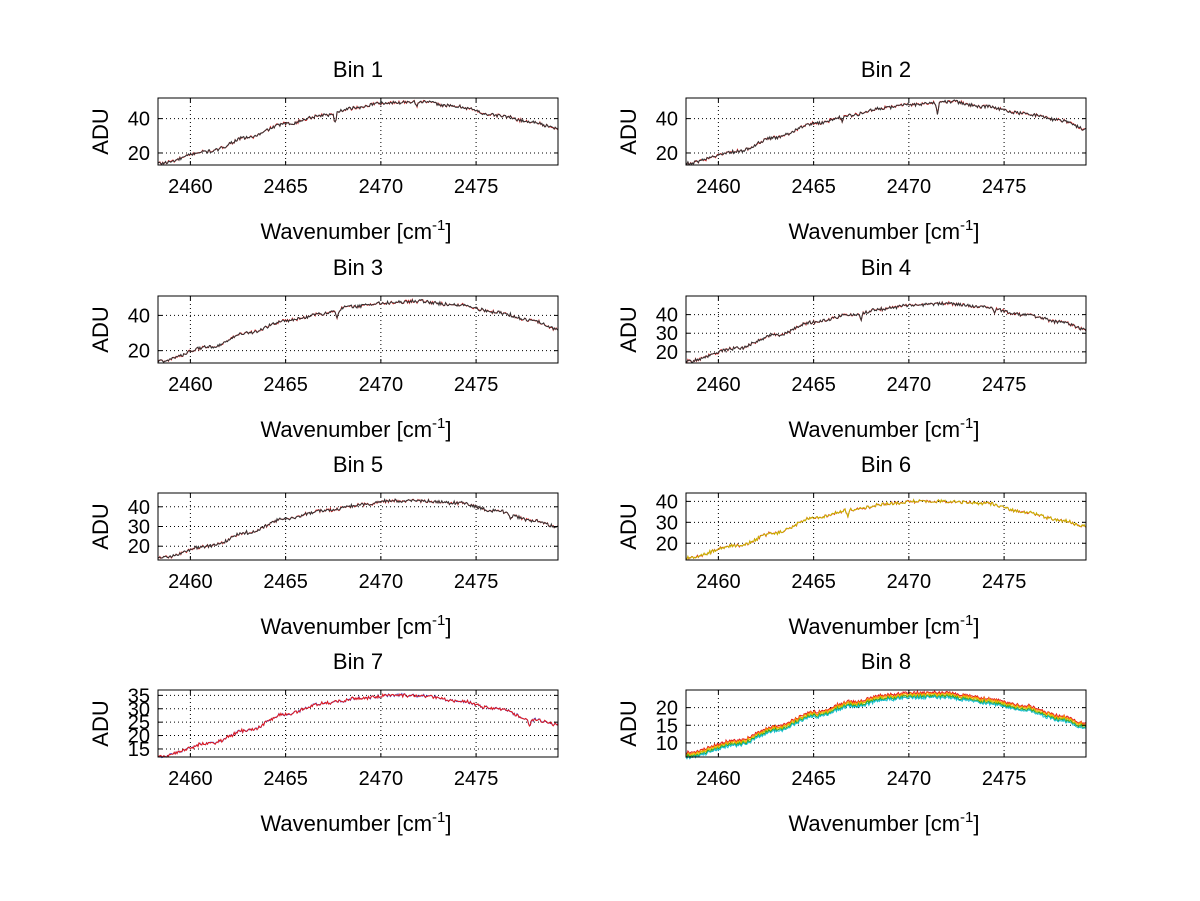  What do you see at coordinates (886, 69) in the screenshot?
I see `subplot-title: Bin 2` at bounding box center [886, 69].